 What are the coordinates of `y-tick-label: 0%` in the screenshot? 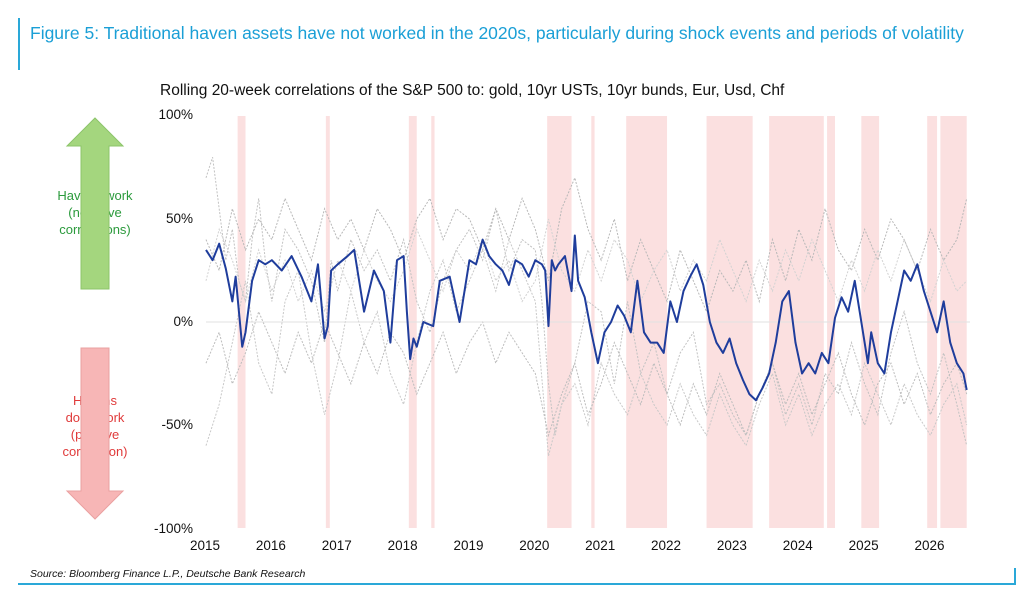 It's located at (183, 321).